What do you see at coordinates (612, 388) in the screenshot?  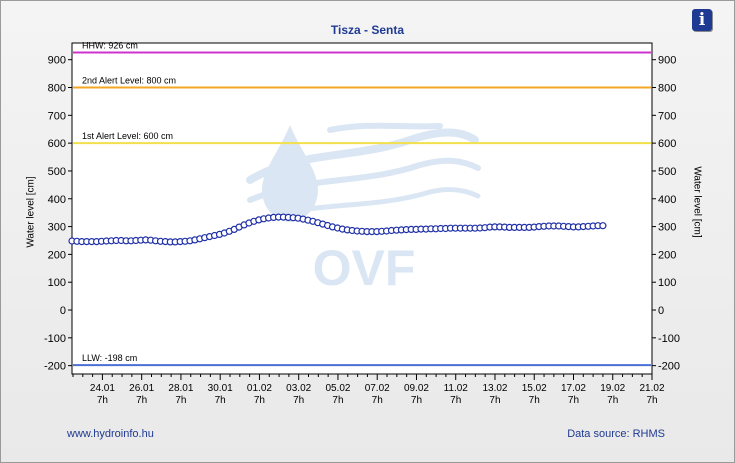 I see `x-tick-label: 19.02` at bounding box center [612, 388].